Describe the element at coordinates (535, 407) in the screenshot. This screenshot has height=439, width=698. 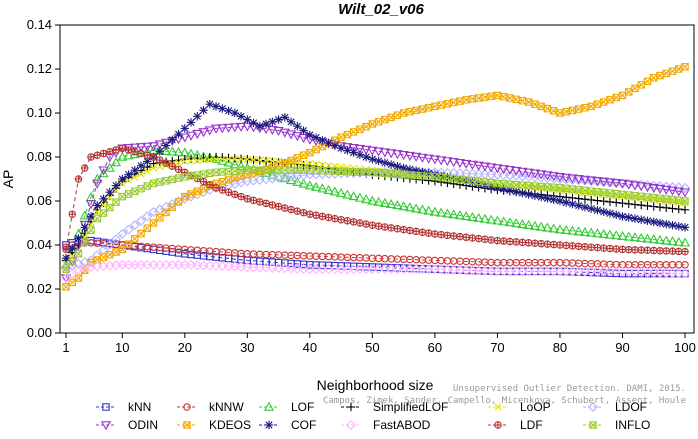
I see `legend-label: LoOP` at that location.